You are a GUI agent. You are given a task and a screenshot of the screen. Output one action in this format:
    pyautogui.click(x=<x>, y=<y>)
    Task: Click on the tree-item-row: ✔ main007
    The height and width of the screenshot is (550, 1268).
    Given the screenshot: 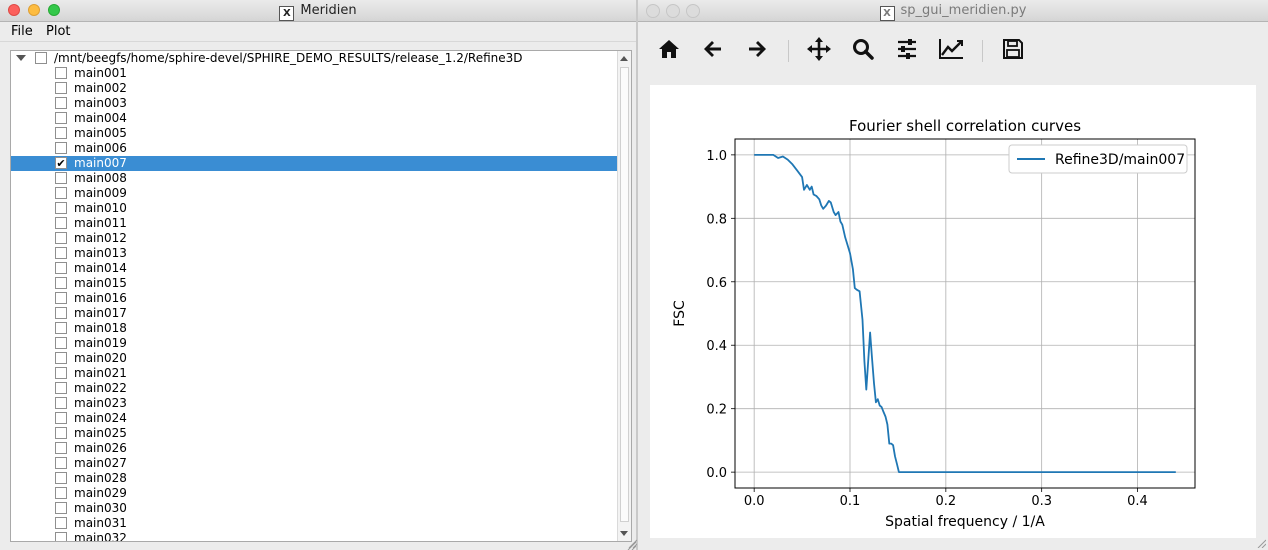 What is the action you would take?
    pyautogui.click(x=314, y=163)
    